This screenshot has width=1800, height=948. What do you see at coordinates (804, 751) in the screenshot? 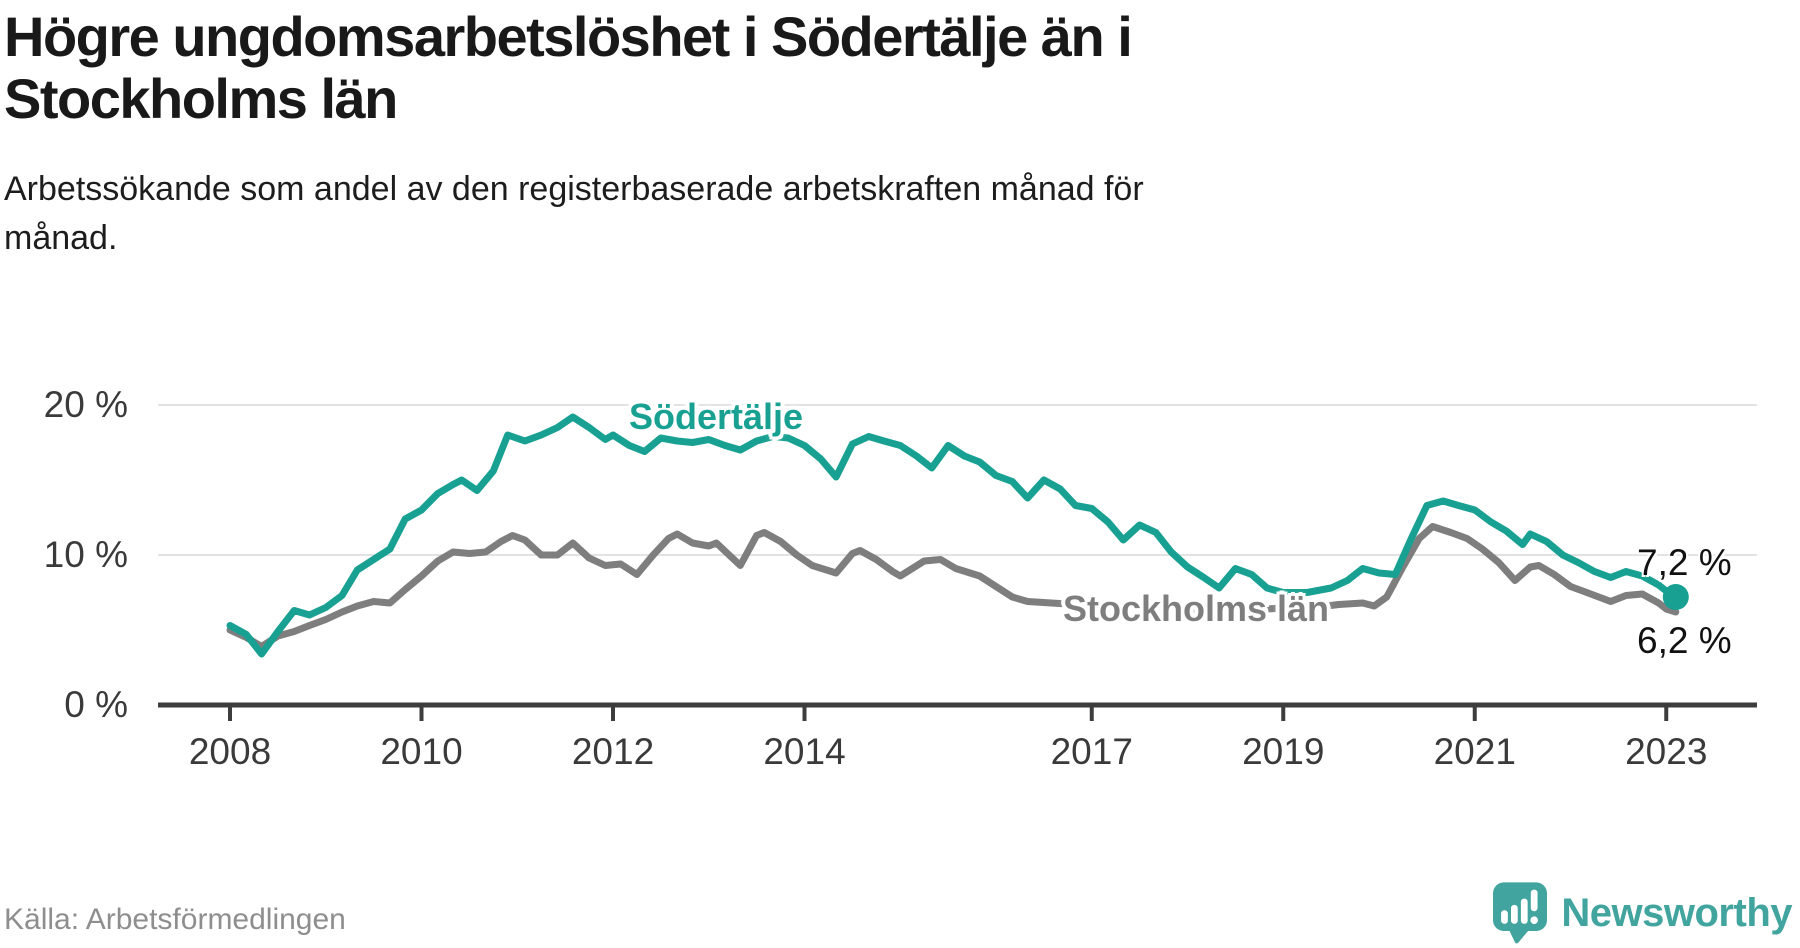
I see `x-axis-label-2014: 2014` at bounding box center [804, 751].